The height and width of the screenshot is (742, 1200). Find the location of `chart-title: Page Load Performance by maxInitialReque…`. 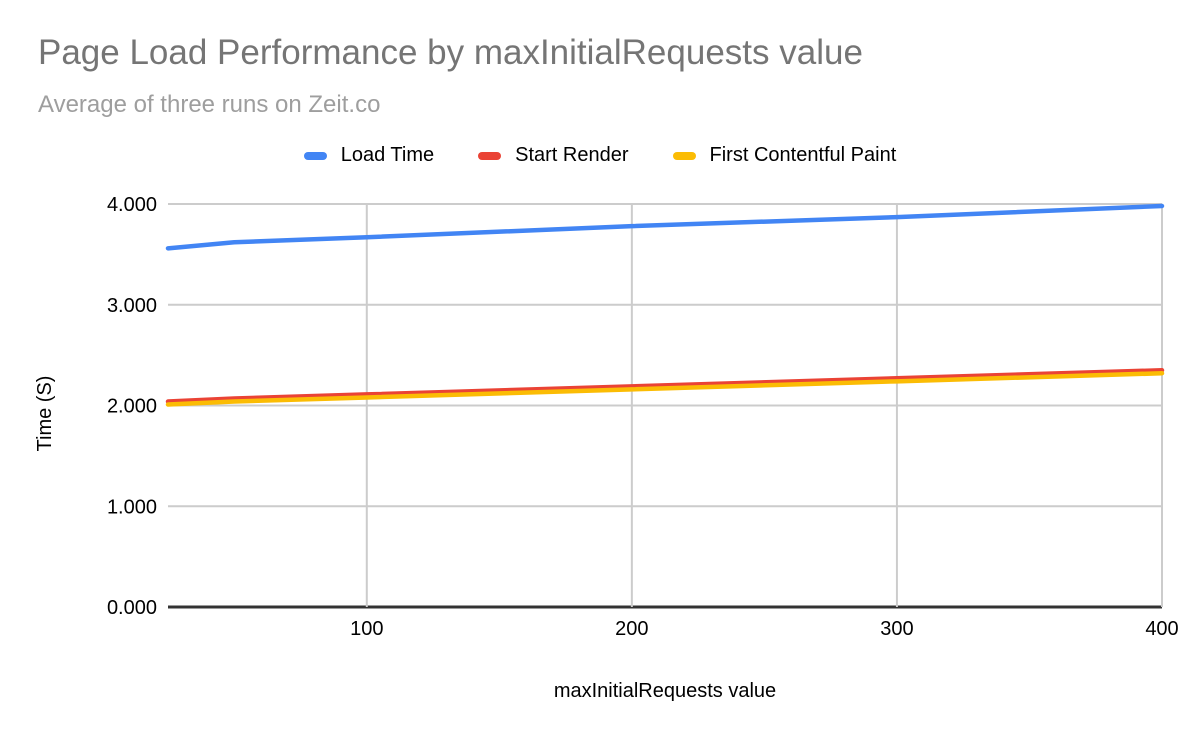

chart-title: Page Load Performance by maxInitialReque… is located at coordinates (450, 52).